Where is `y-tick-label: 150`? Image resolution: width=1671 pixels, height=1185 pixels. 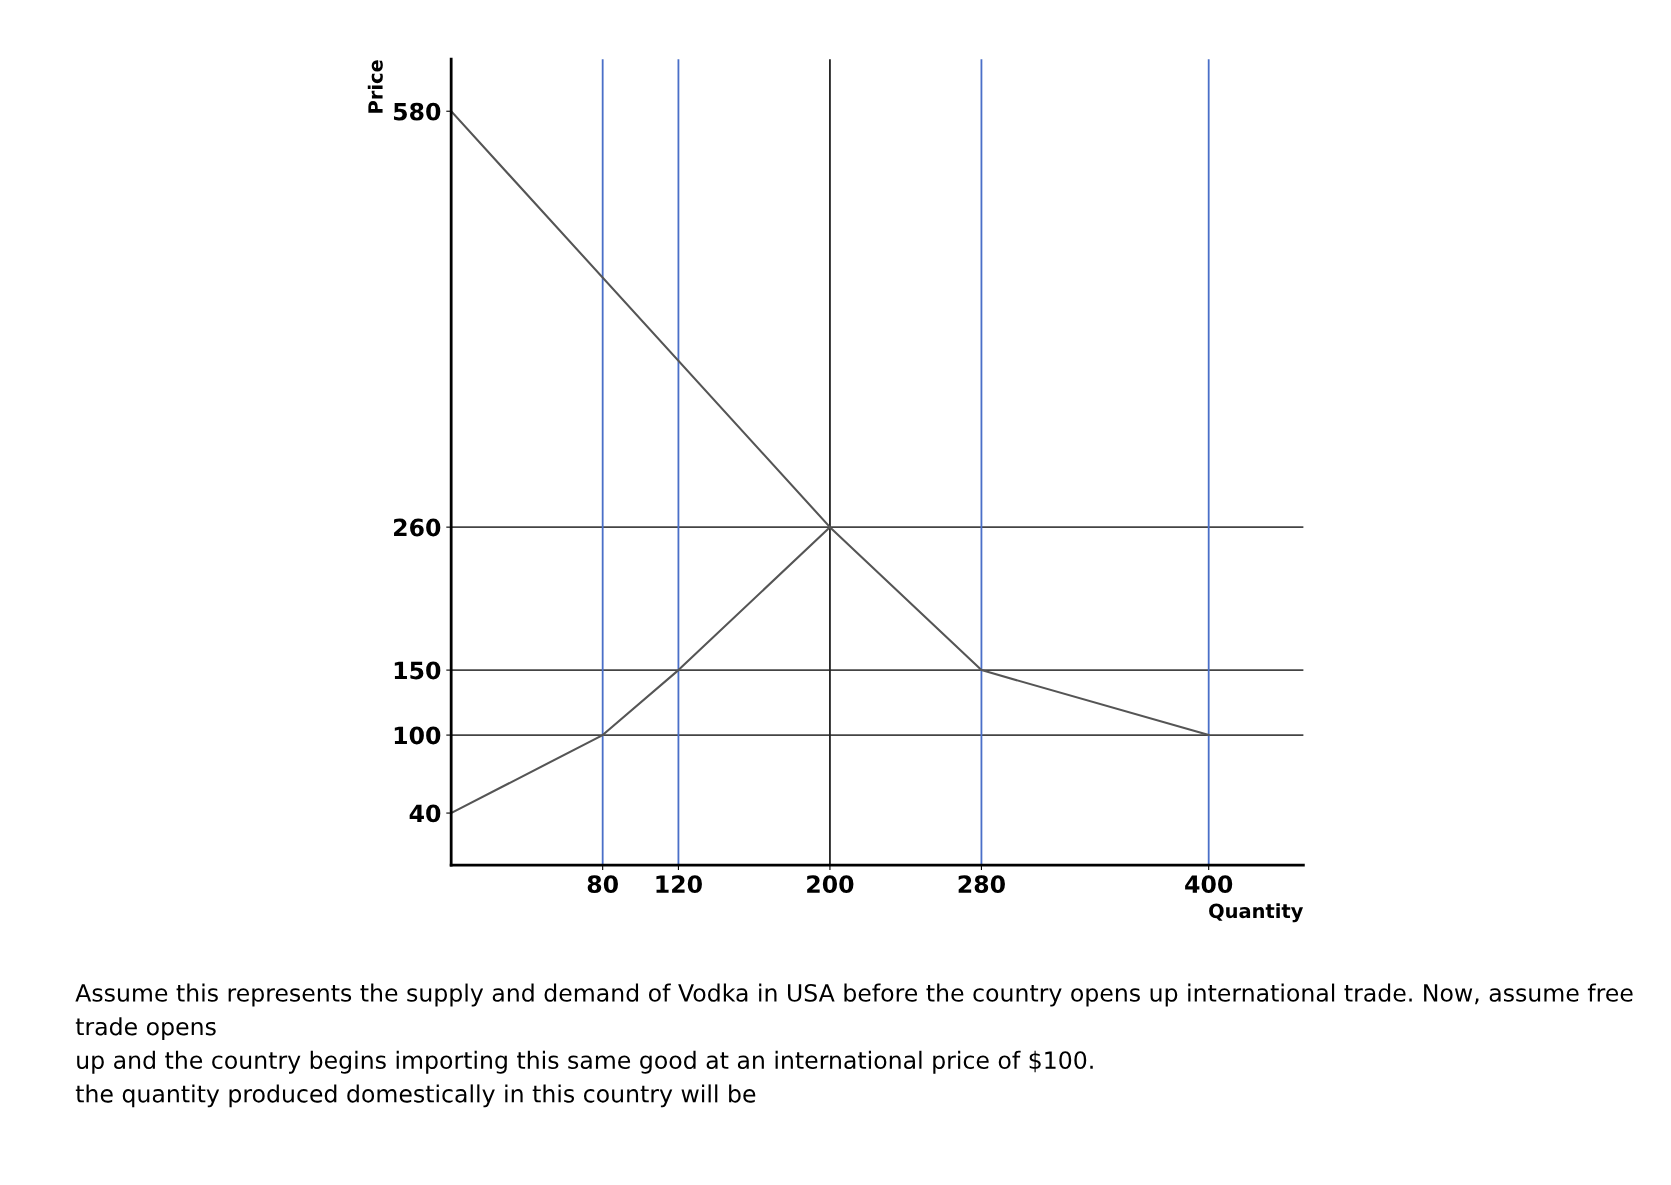 y-tick-label: 150 is located at coordinates (417, 670).